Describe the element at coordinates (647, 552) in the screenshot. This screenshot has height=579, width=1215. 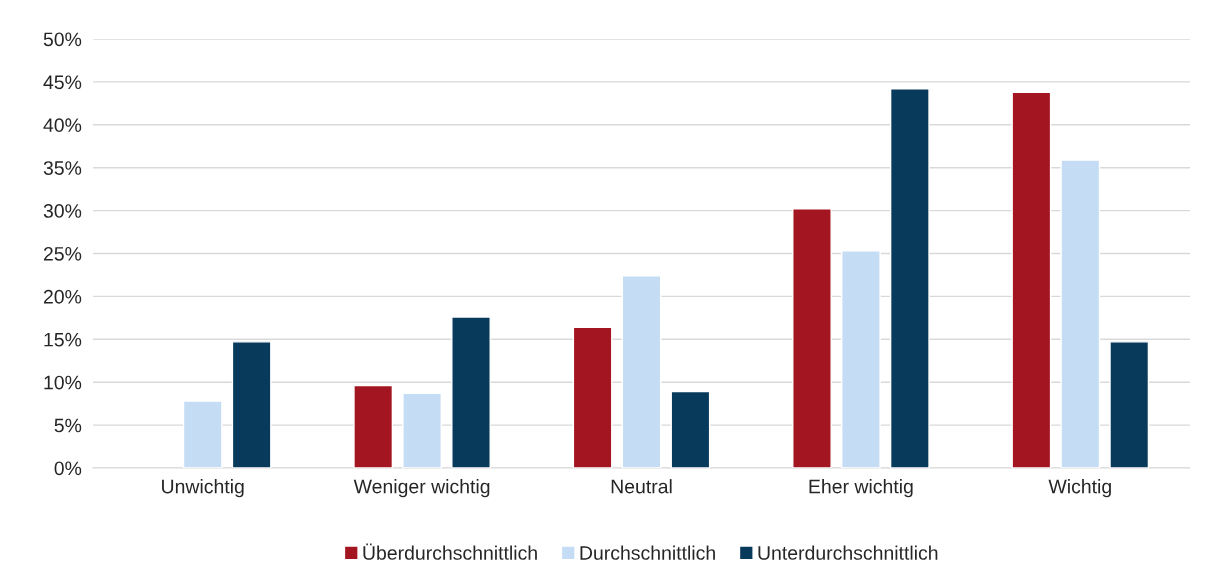
I see `legend-label: Durchschnittlich` at that location.